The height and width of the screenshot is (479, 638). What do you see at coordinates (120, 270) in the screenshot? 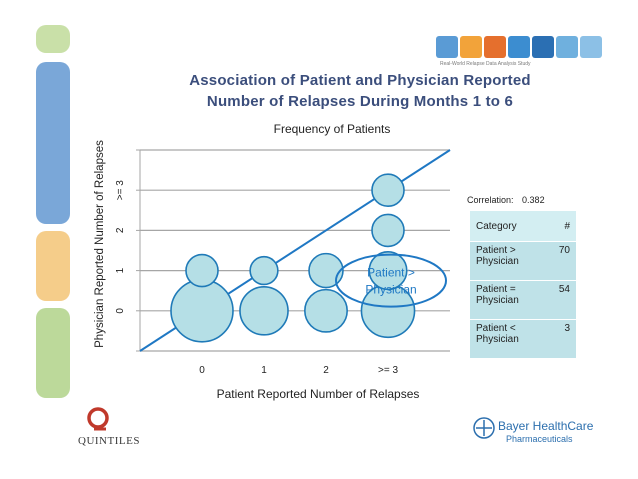
I see `y-tick-label: 1` at bounding box center [120, 270].